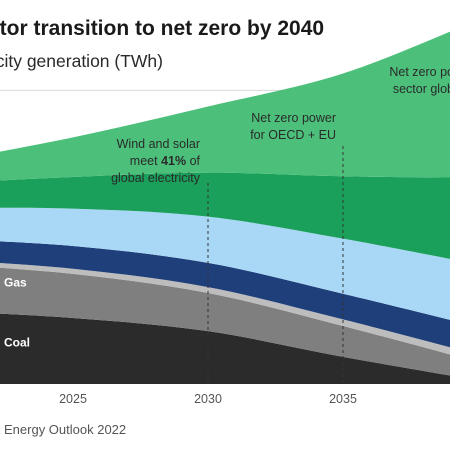 The height and width of the screenshot is (450, 450). Describe the element at coordinates (81, 61) in the screenshot. I see `chart-subtitle: ricity generation (TWh)` at that location.